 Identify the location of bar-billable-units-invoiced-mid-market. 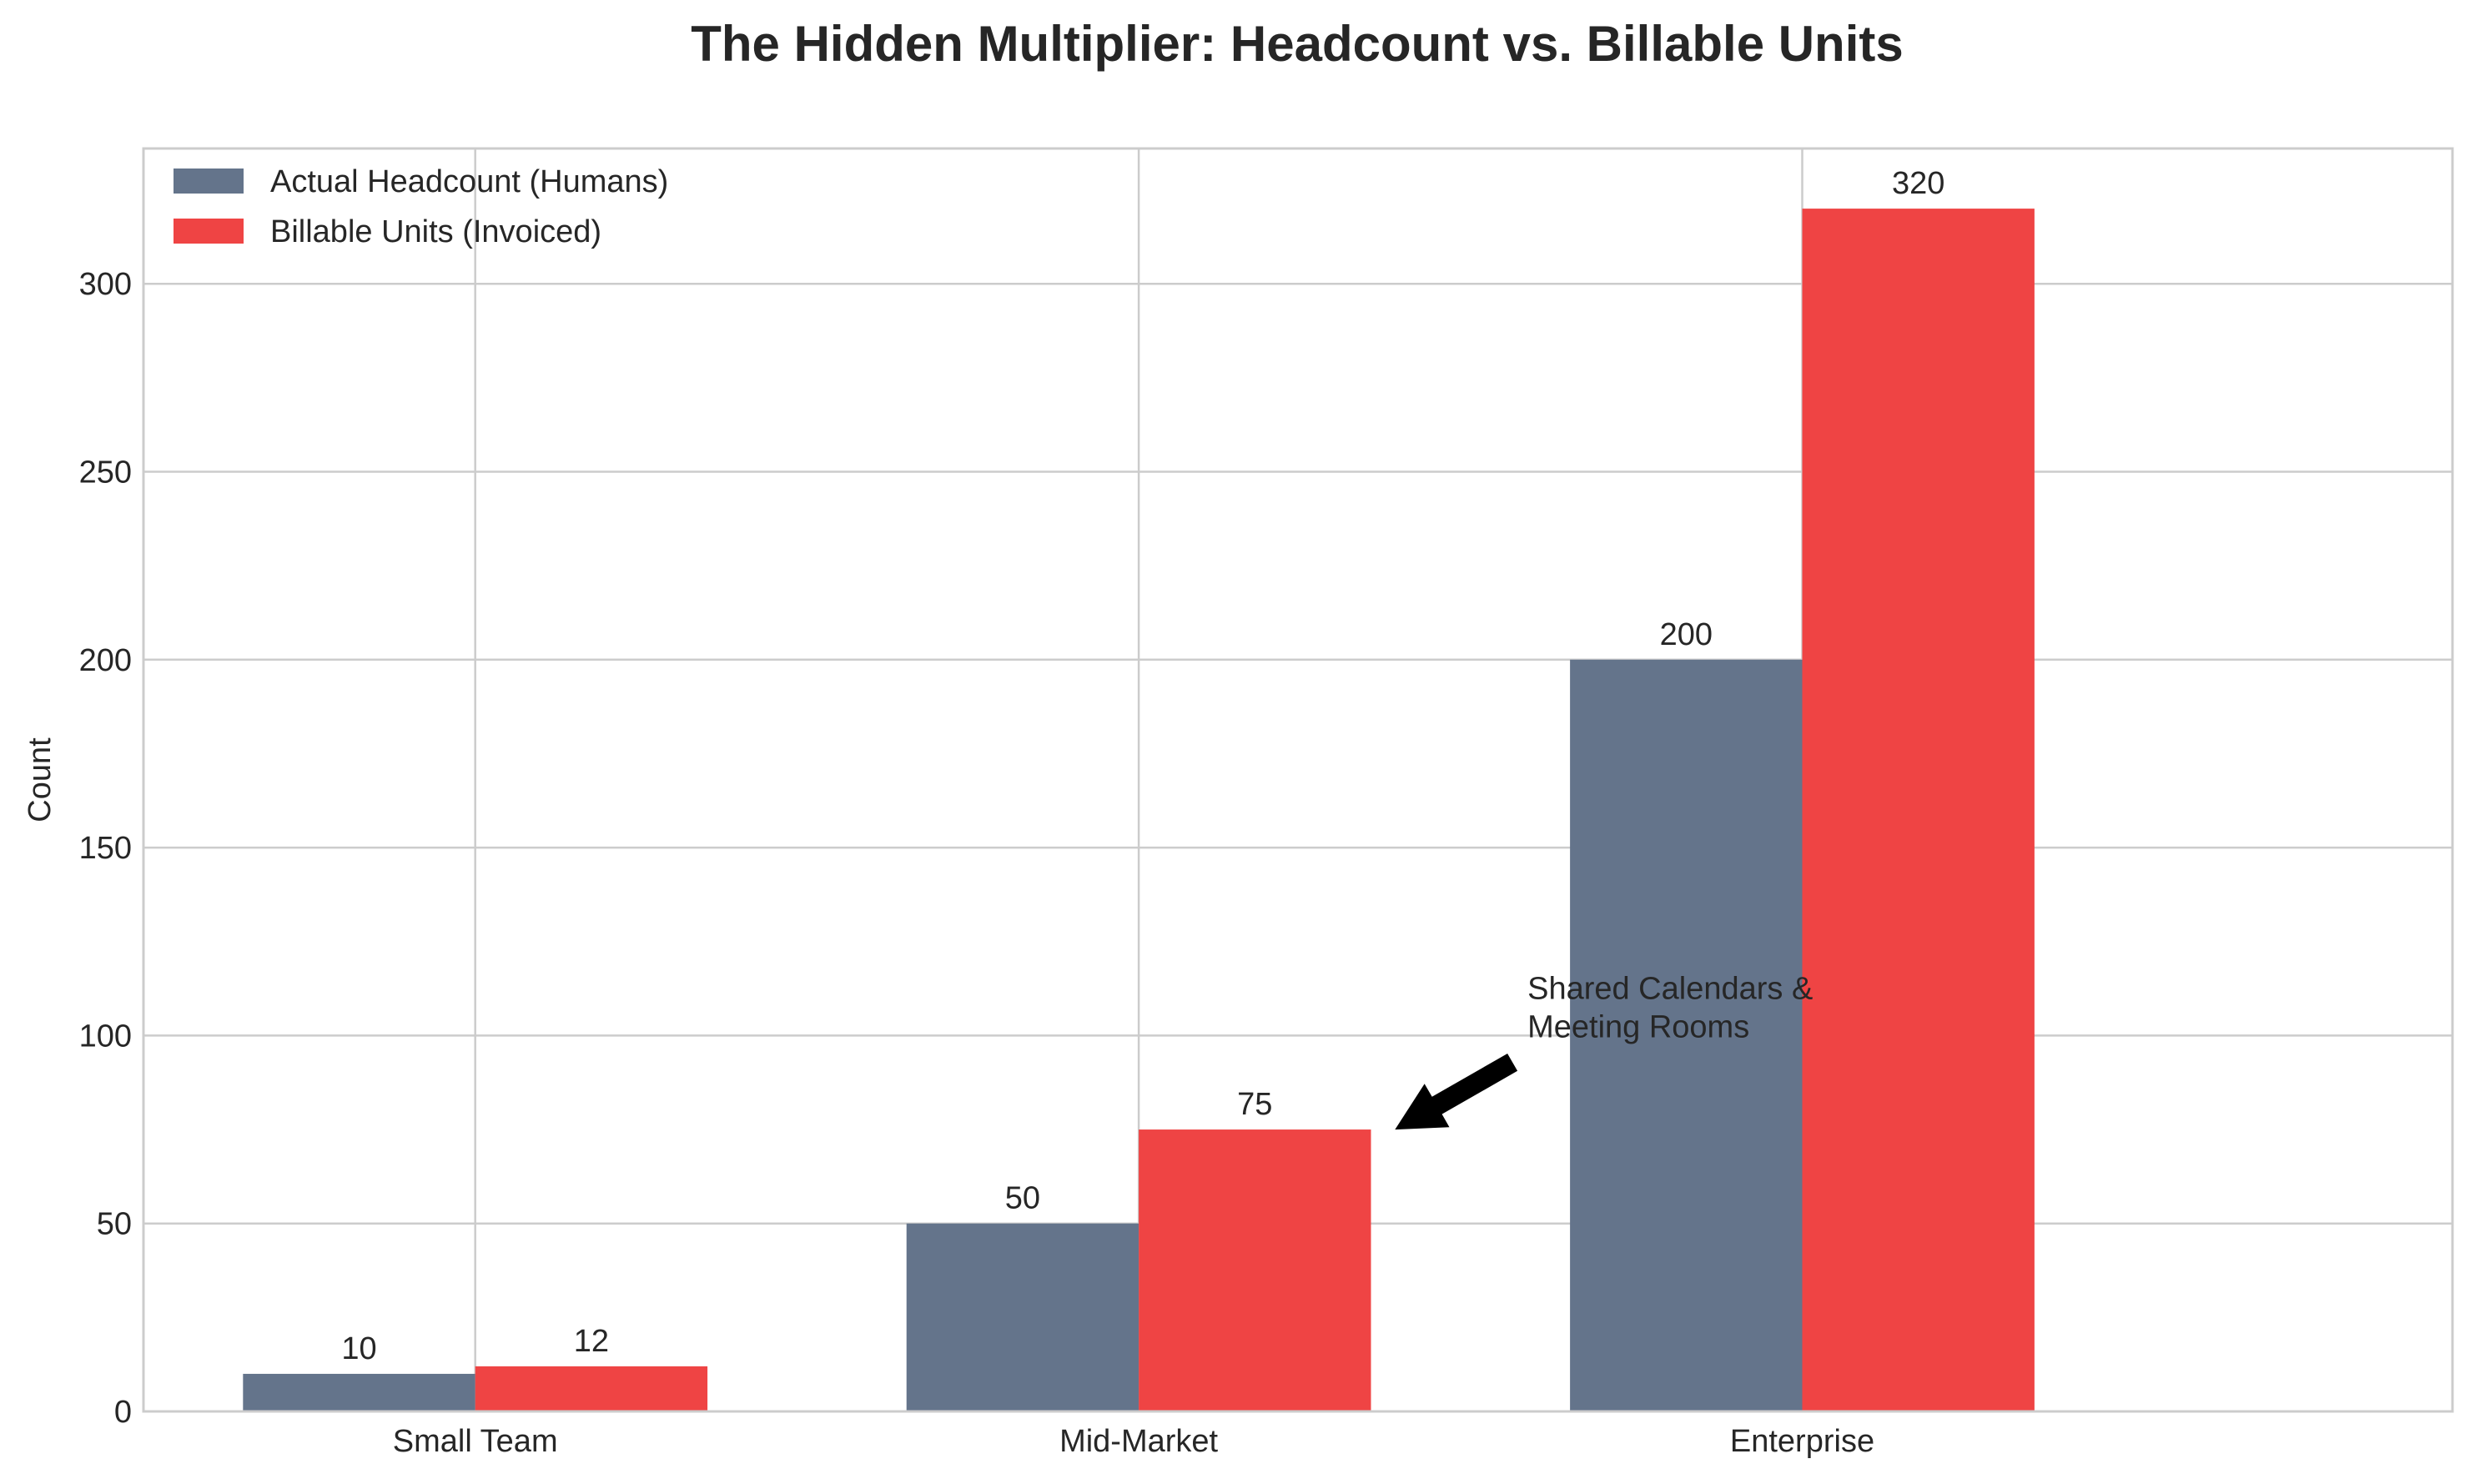
(1255, 1270).